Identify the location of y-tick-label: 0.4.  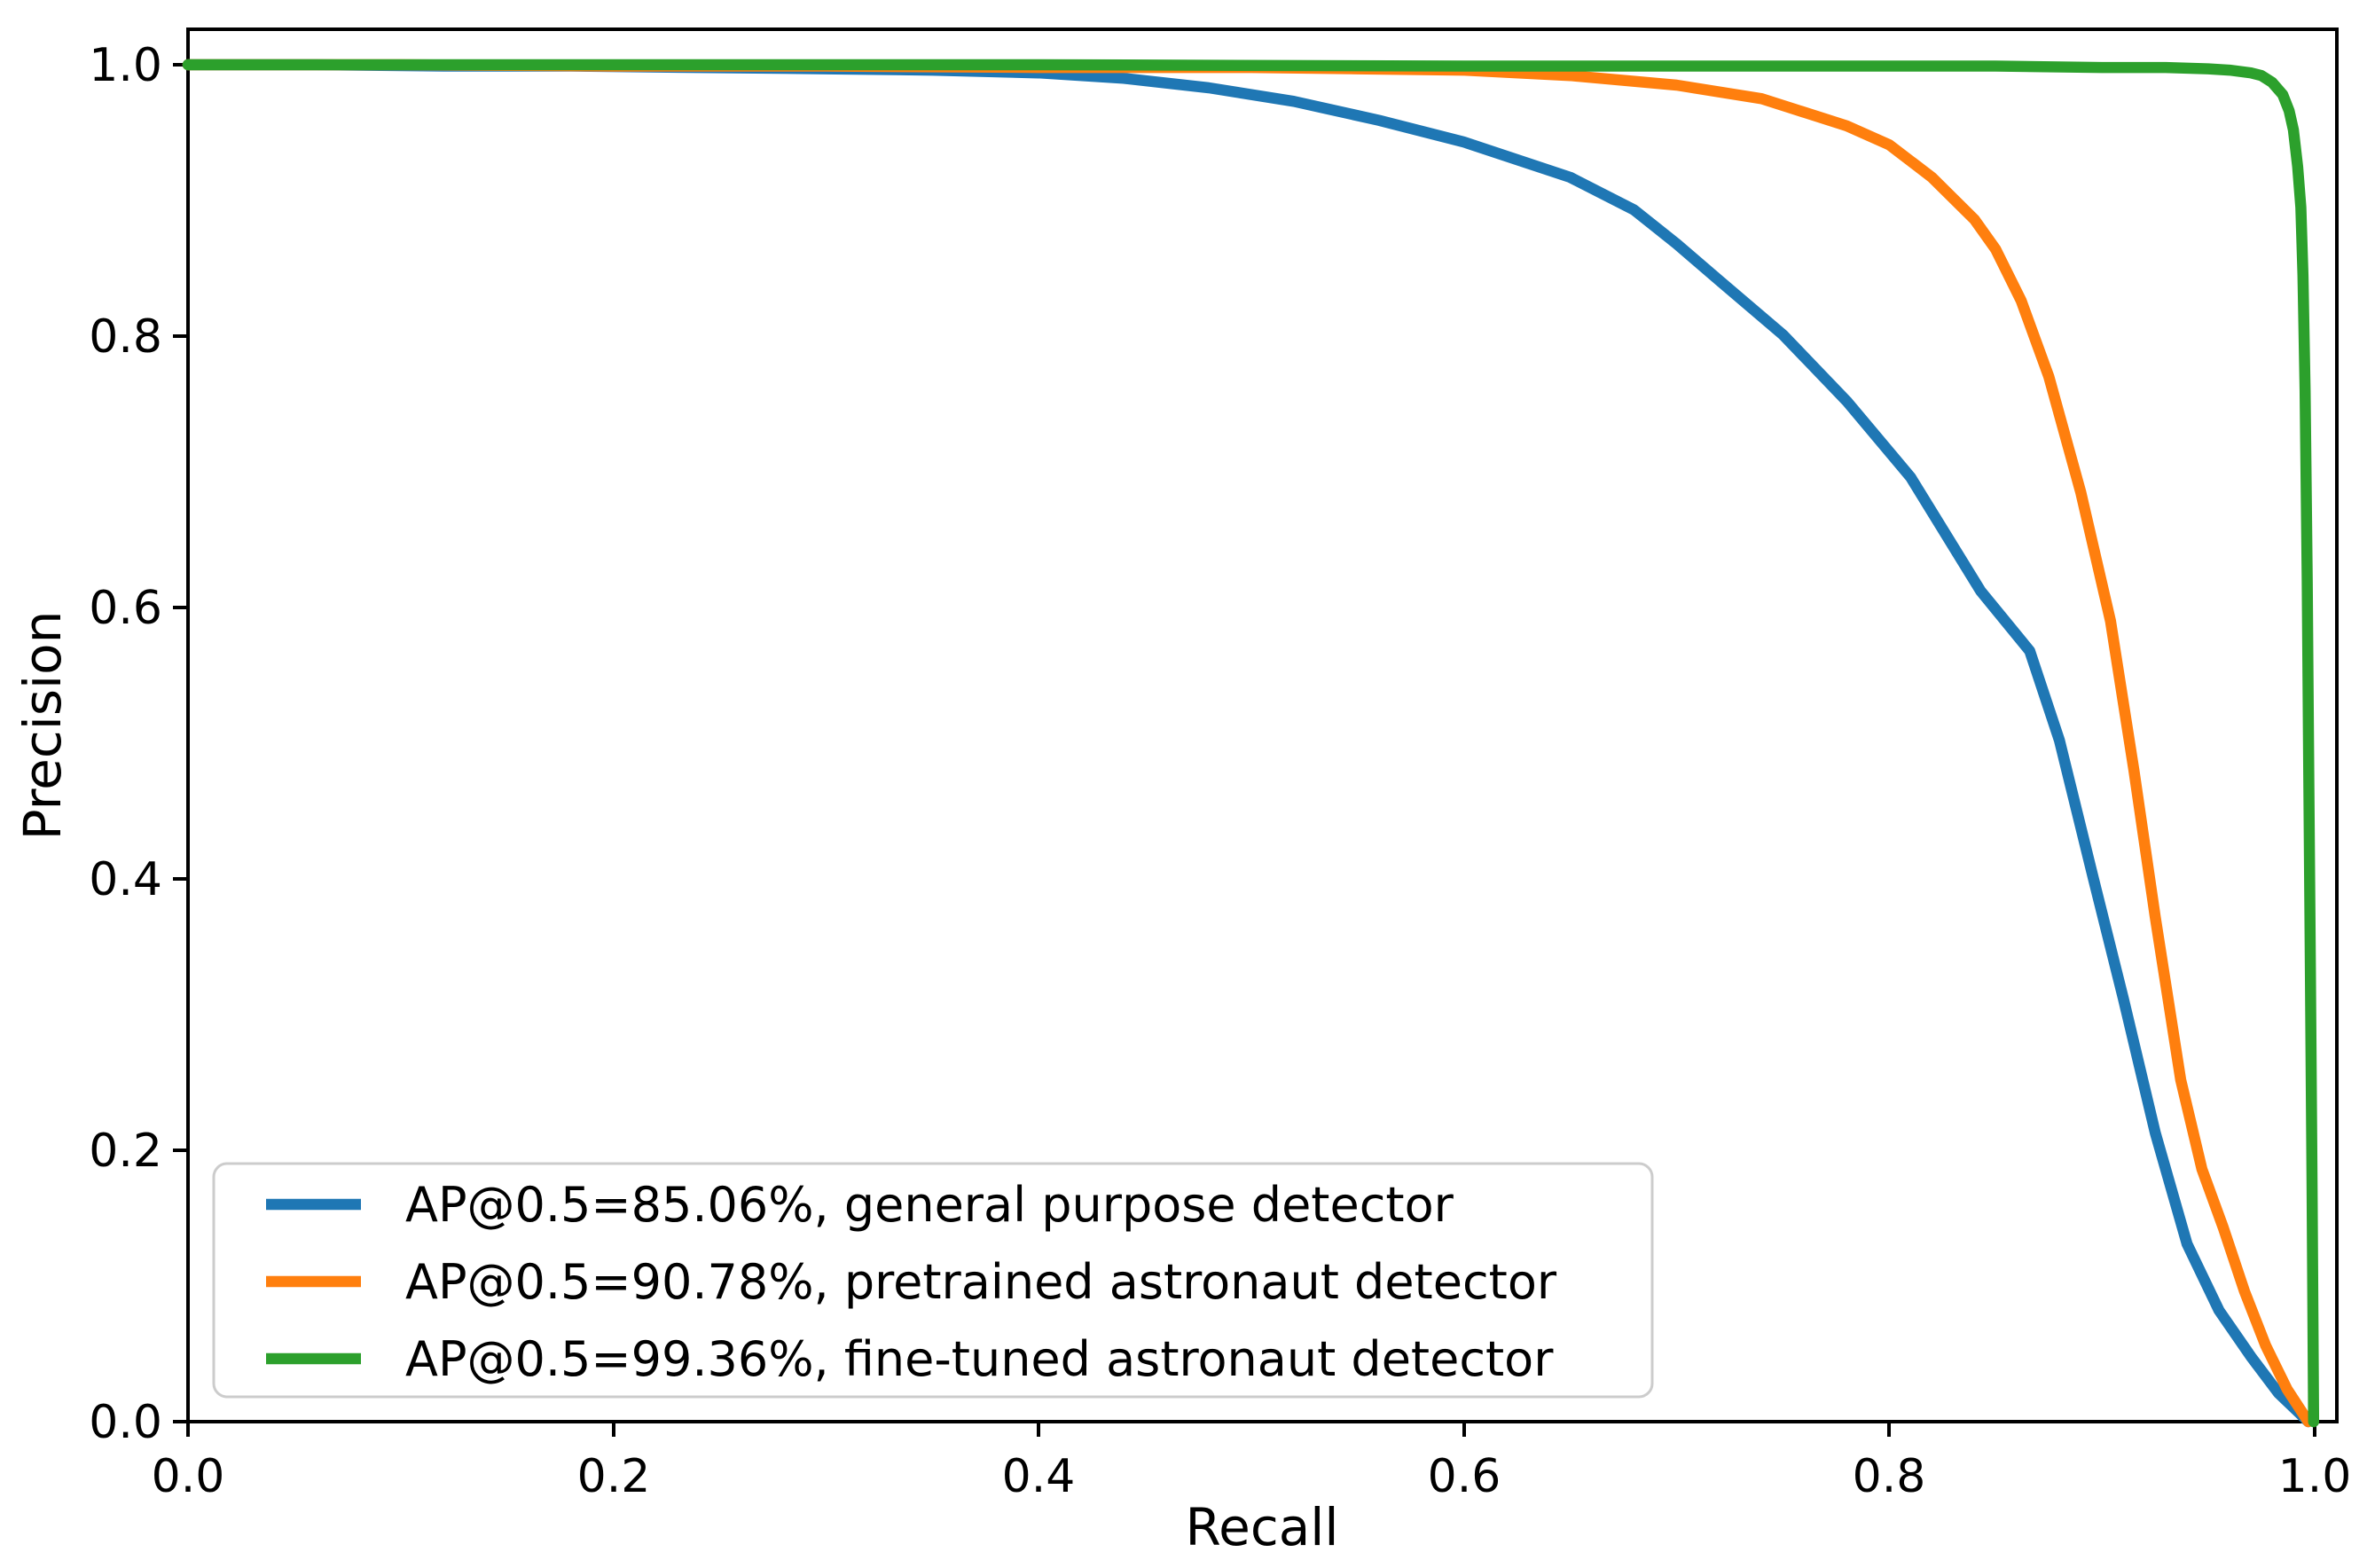
(126, 879).